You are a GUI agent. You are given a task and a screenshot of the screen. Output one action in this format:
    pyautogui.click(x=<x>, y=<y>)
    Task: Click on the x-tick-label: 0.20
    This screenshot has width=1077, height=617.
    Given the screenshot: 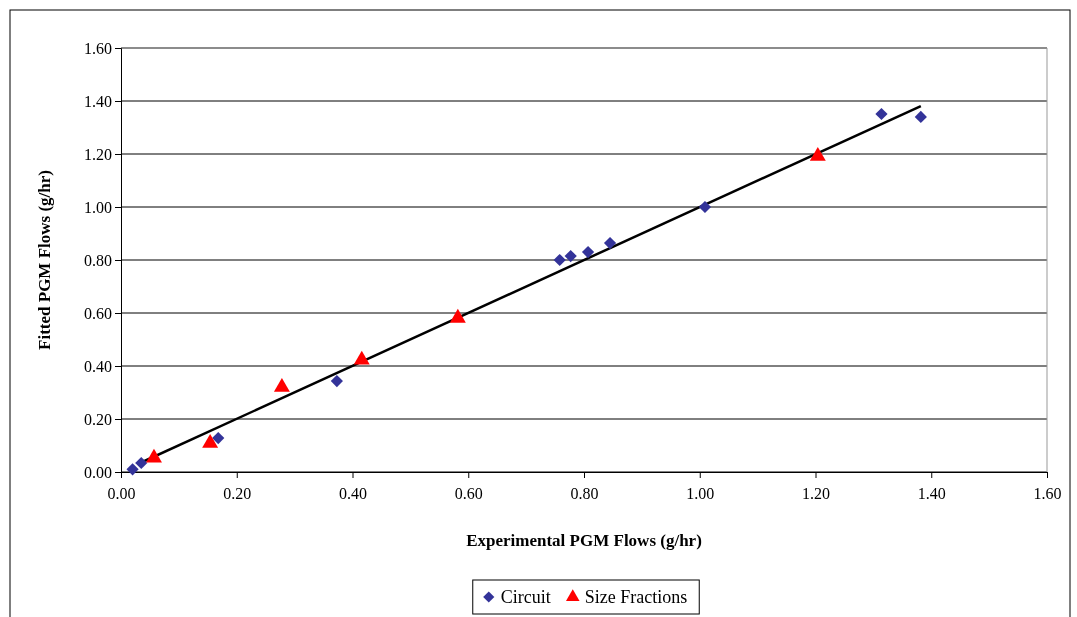 What is the action you would take?
    pyautogui.click(x=237, y=493)
    